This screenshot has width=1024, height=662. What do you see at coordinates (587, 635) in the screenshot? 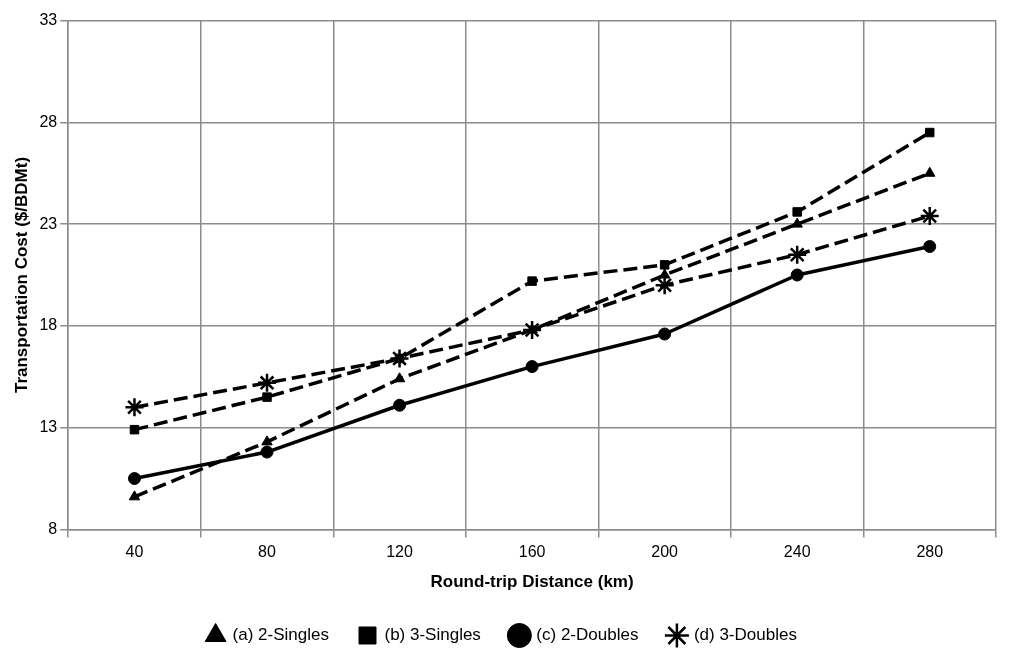
I see `legend-label: (c) 2-Doubles` at bounding box center [587, 635].